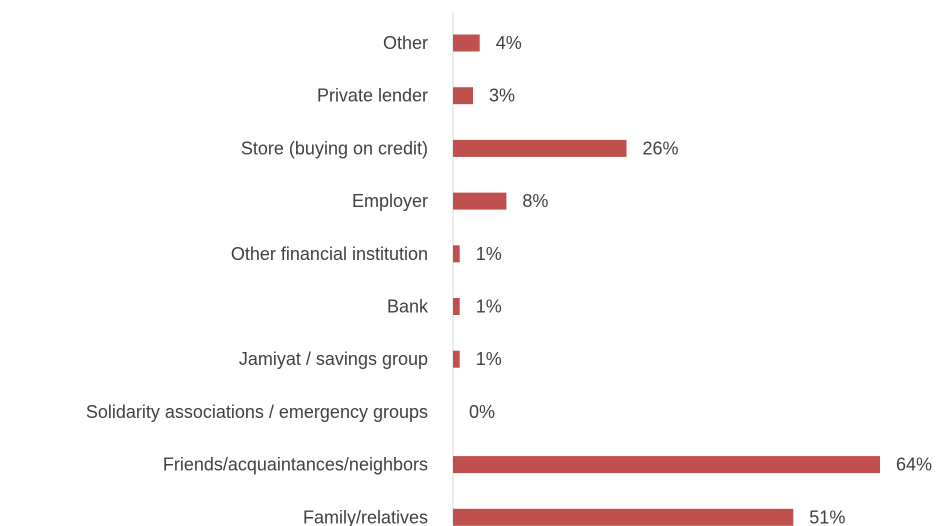  What do you see at coordinates (827, 516) in the screenshot?
I see `data-label: 51%` at bounding box center [827, 516].